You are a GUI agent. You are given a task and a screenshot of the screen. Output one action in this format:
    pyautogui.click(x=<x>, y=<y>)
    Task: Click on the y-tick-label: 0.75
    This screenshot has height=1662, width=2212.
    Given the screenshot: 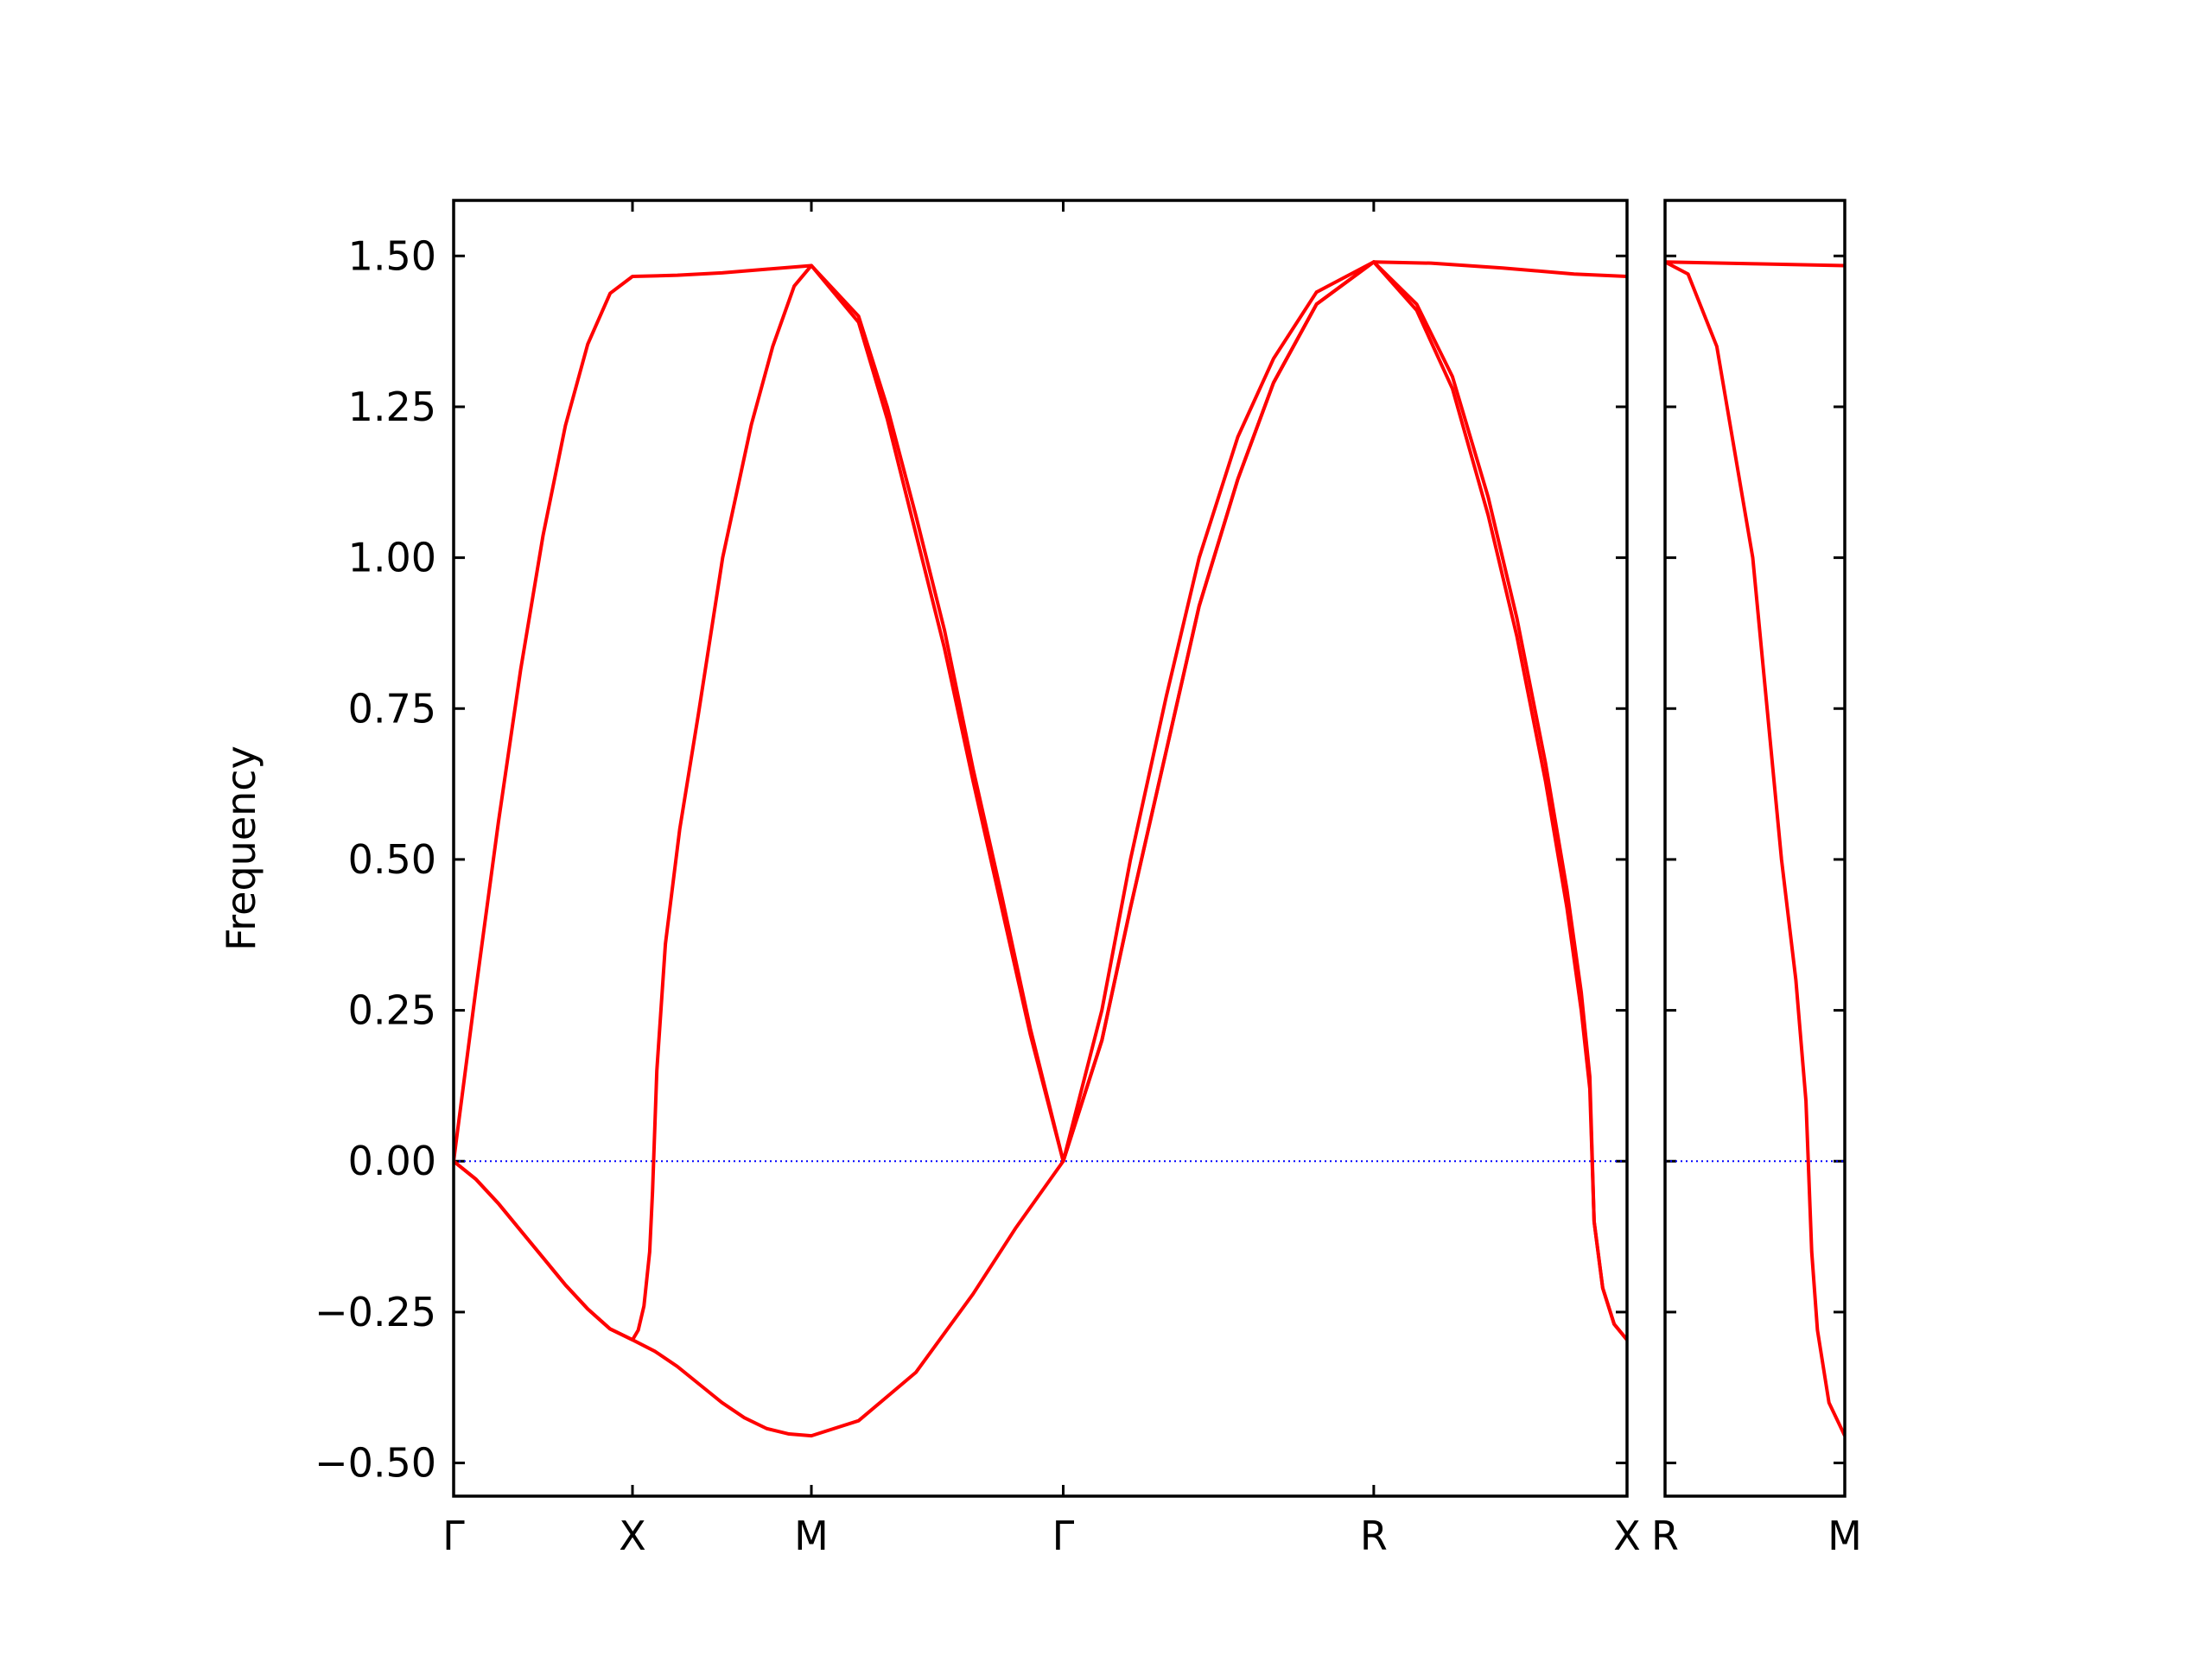 What is the action you would take?
    pyautogui.click(x=392, y=708)
    